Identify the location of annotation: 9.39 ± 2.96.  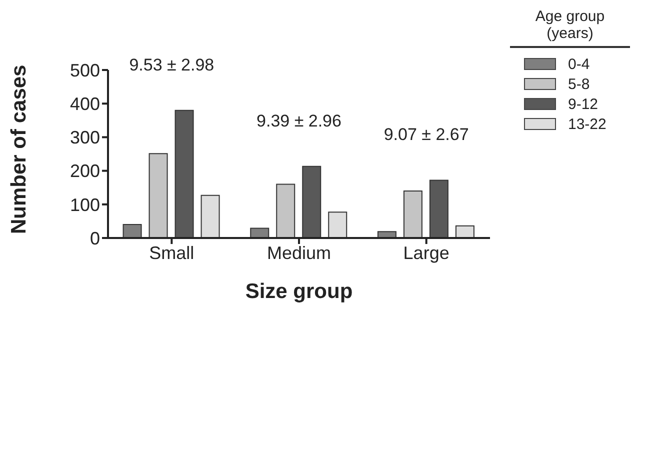
(299, 120).